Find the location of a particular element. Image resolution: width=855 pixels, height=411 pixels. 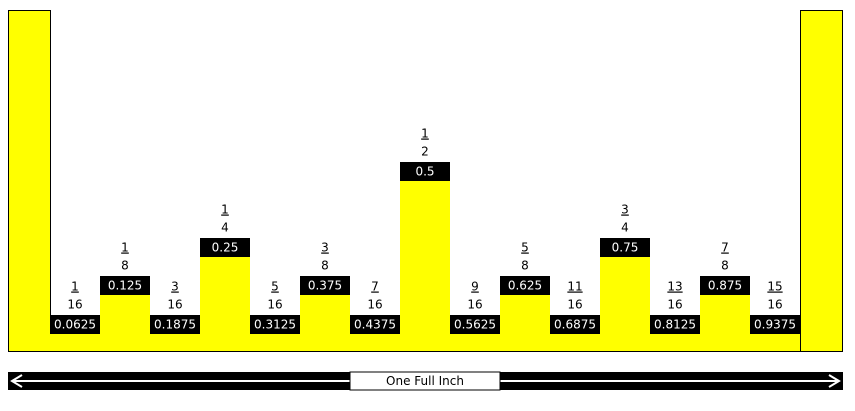

arrow-head-right is located at coordinates (834, 381).